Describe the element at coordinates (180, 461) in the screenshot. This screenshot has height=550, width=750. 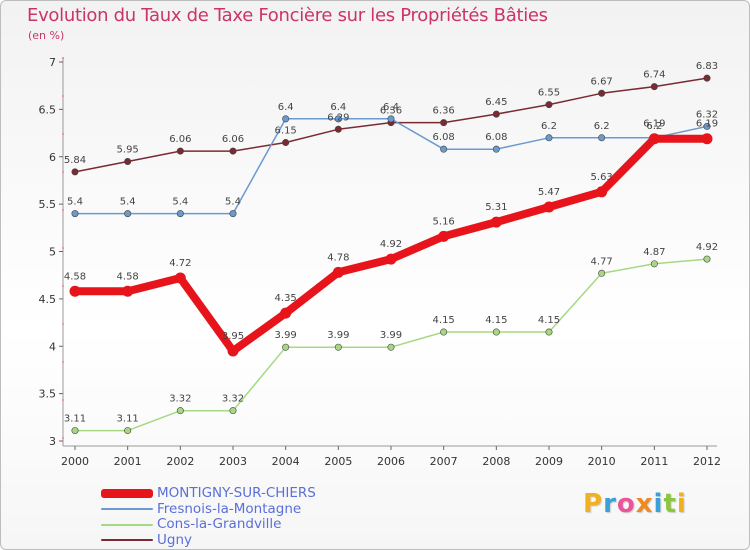
I see `x-tick-label: 2002` at that location.